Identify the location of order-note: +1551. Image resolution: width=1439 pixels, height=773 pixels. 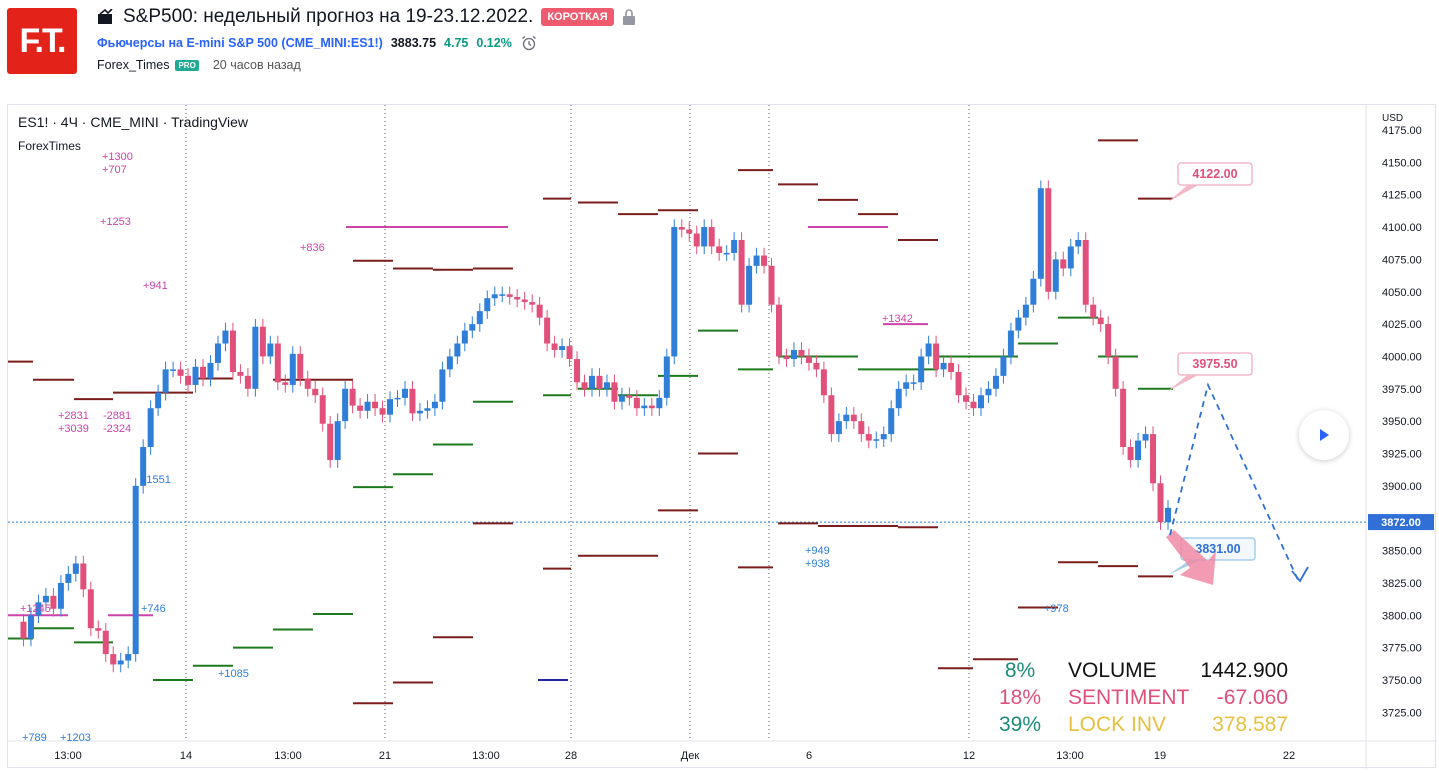
(155, 480).